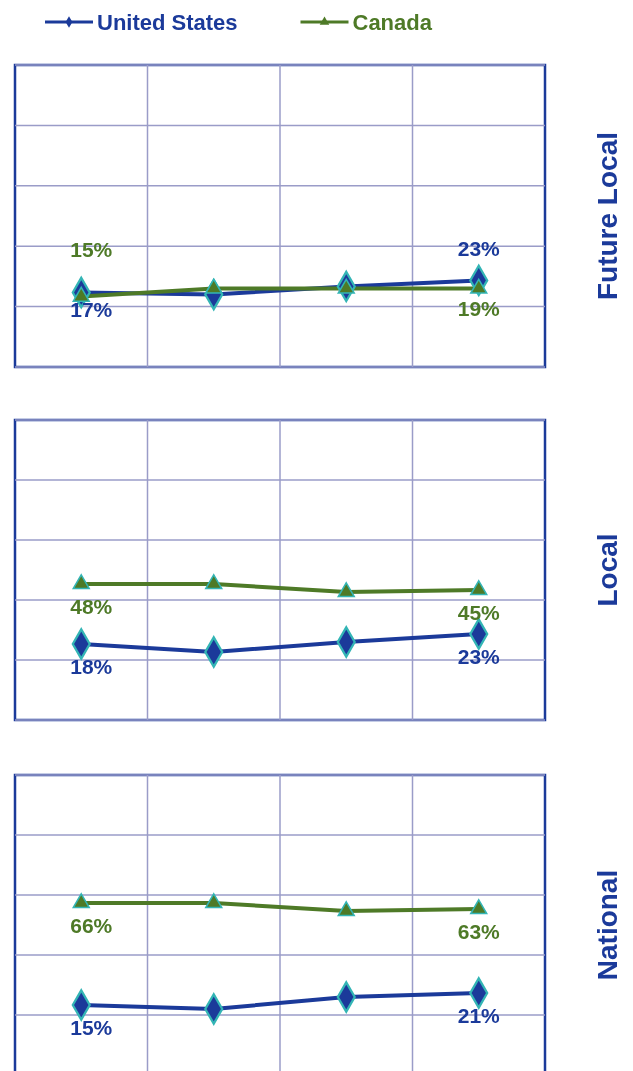  Describe the element at coordinates (91, 606) in the screenshot. I see `data-label: 48%` at that location.